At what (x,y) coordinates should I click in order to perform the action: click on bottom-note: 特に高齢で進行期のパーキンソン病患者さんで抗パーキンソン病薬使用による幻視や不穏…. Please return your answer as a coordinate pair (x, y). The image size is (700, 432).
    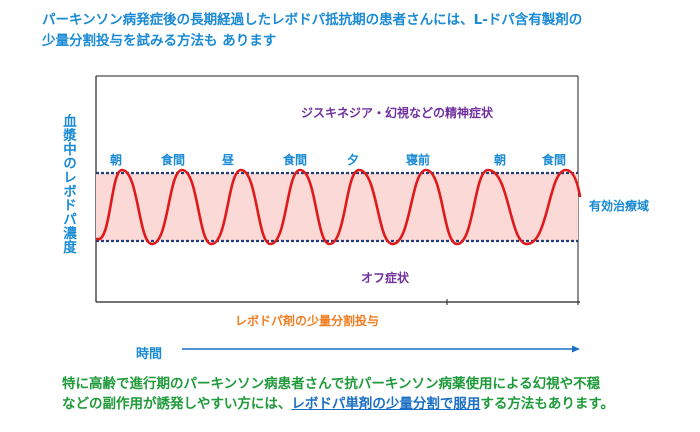
    Looking at the image, I should click on (377, 394).